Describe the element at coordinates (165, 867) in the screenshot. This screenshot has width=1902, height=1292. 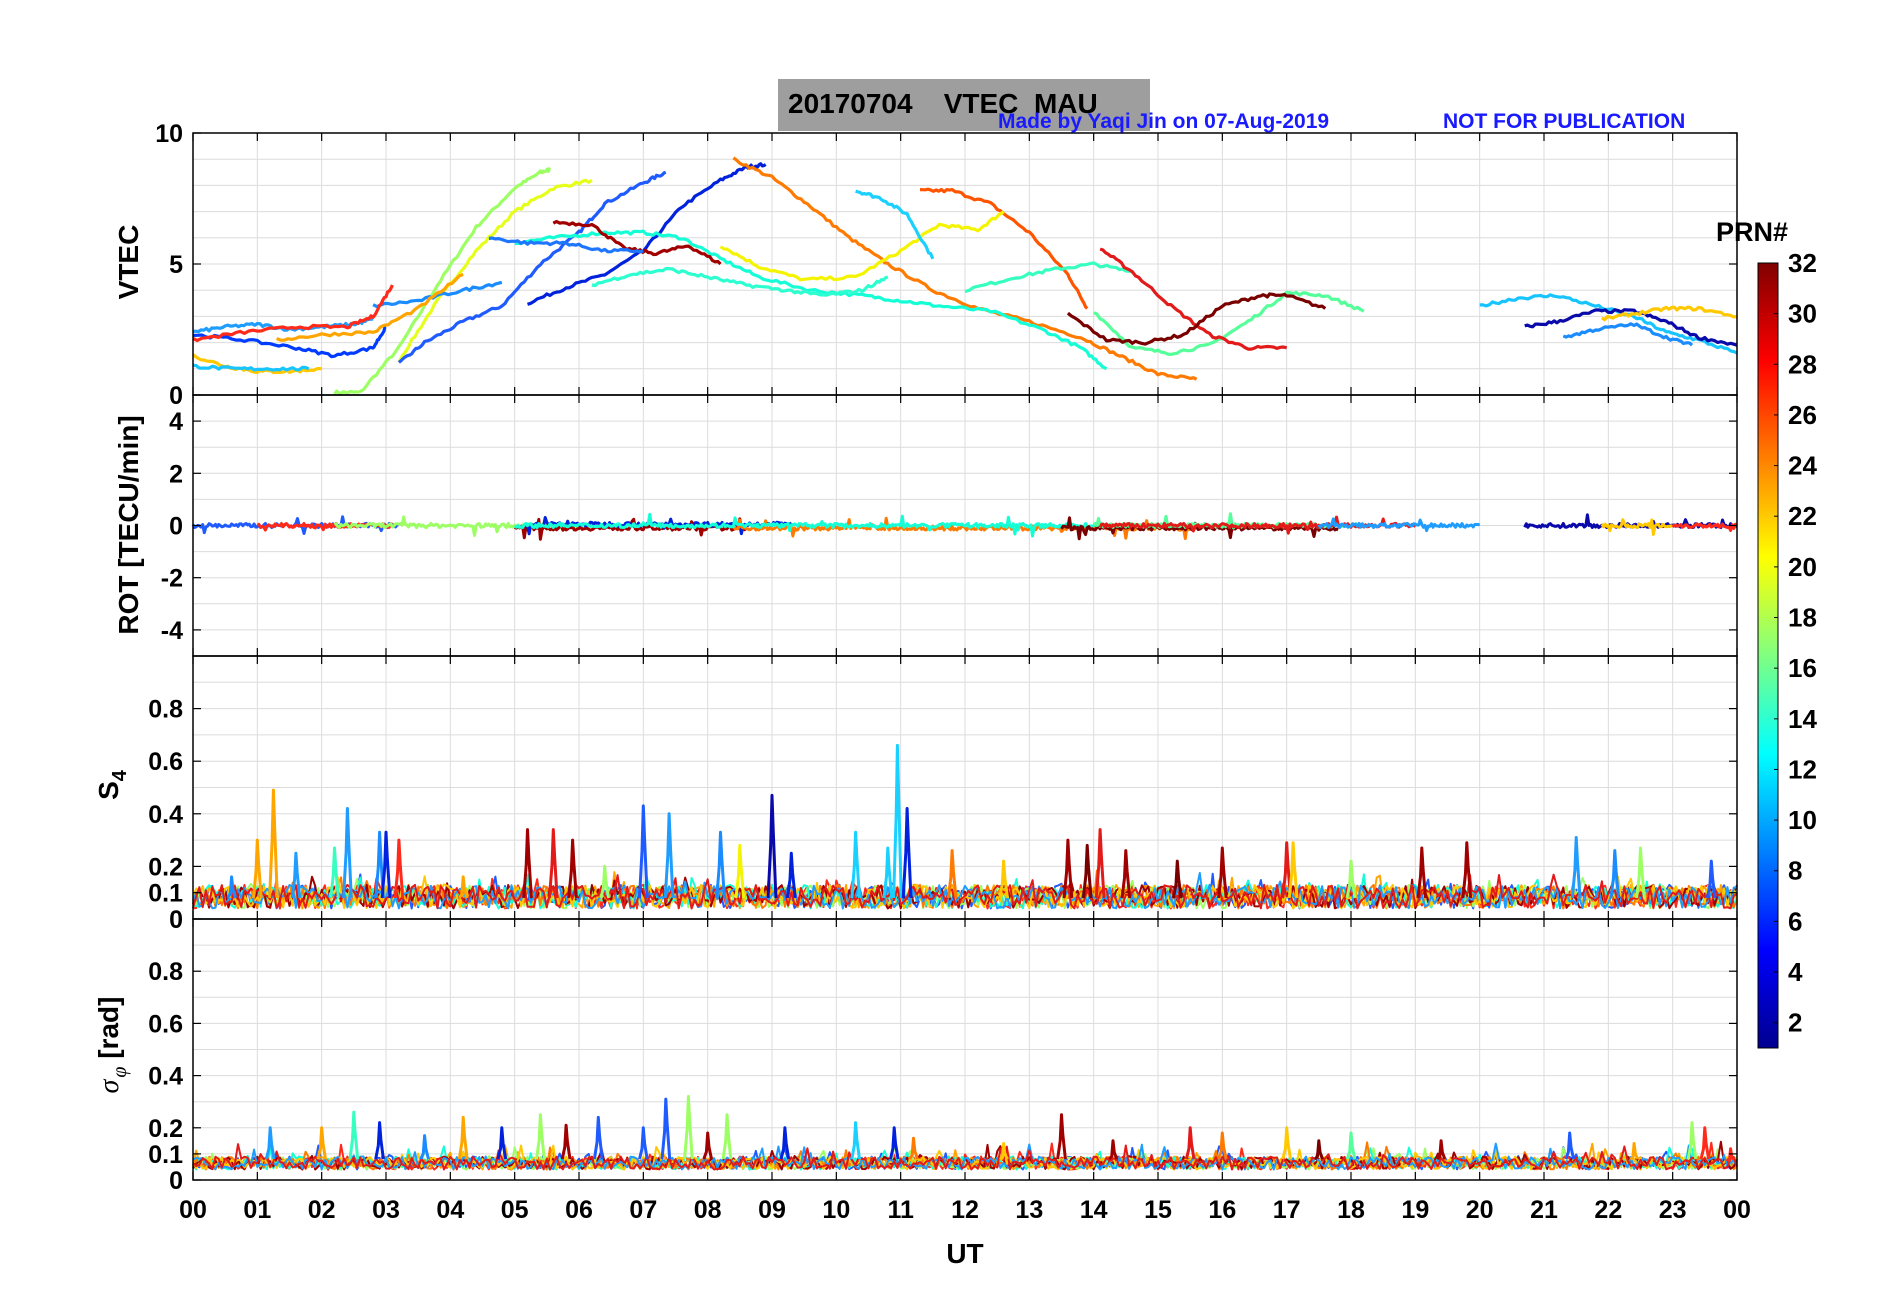
I see `y-tick-label: 0.2` at that location.